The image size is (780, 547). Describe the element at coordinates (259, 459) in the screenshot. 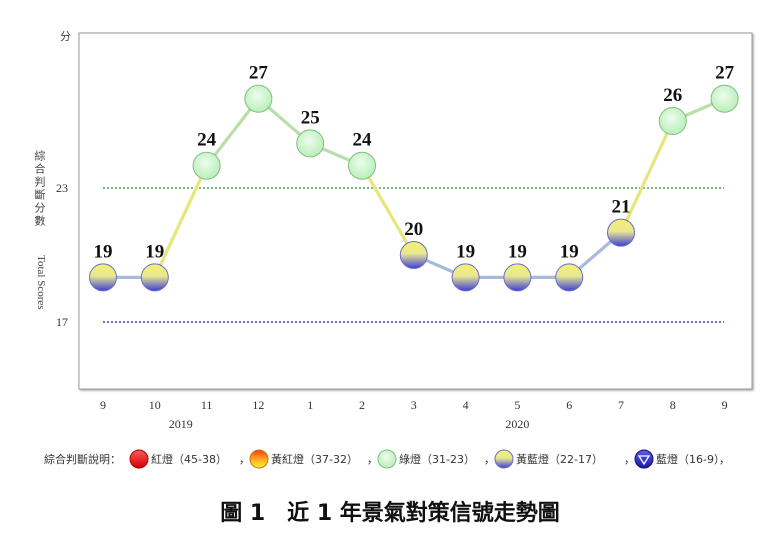

I see `legend-icon-yellow-red` at that location.